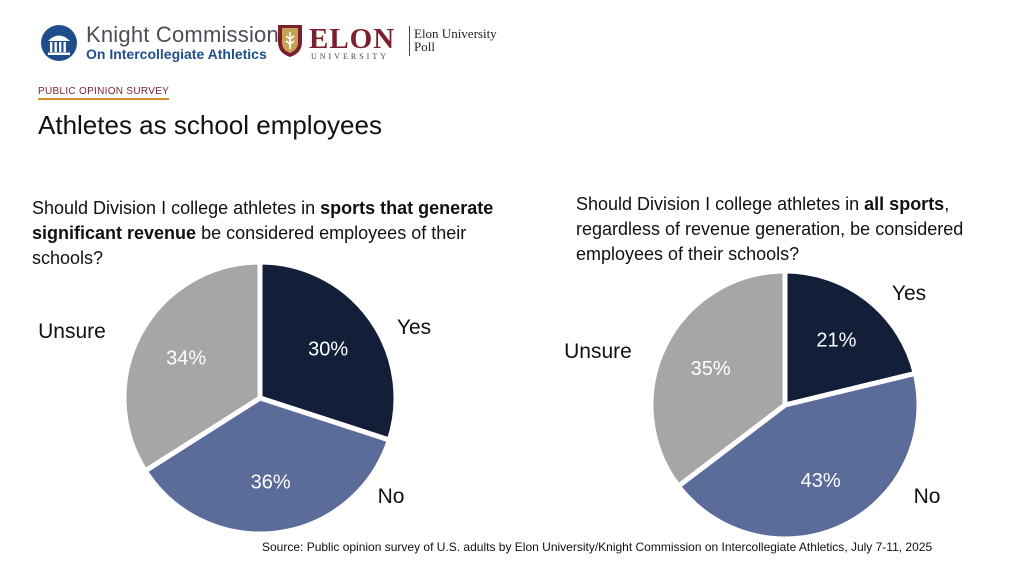  Describe the element at coordinates (836, 341) in the screenshot. I see `pie-2-value-label-yes: 21%` at that location.